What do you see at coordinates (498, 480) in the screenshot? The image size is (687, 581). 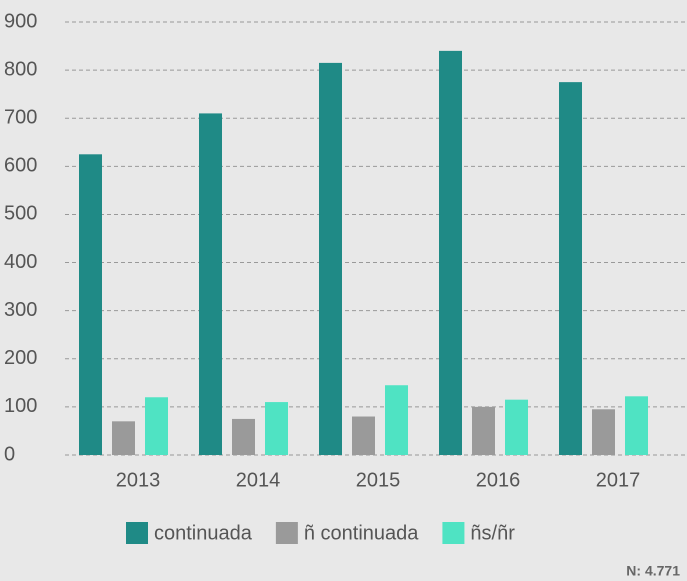 I see `x-tick-label: 2016` at bounding box center [498, 480].